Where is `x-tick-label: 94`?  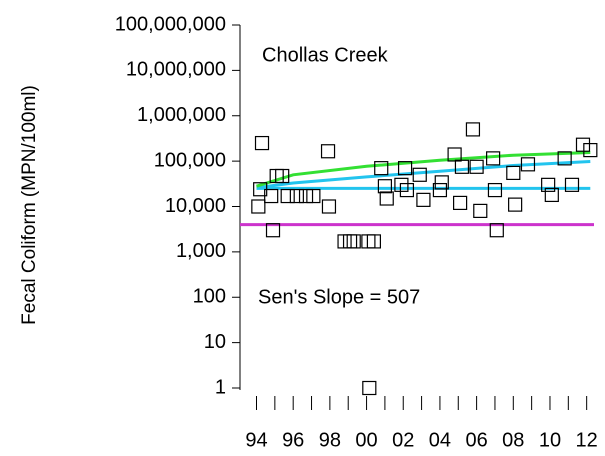
x-tick-label: 94 is located at coordinates (256, 440).